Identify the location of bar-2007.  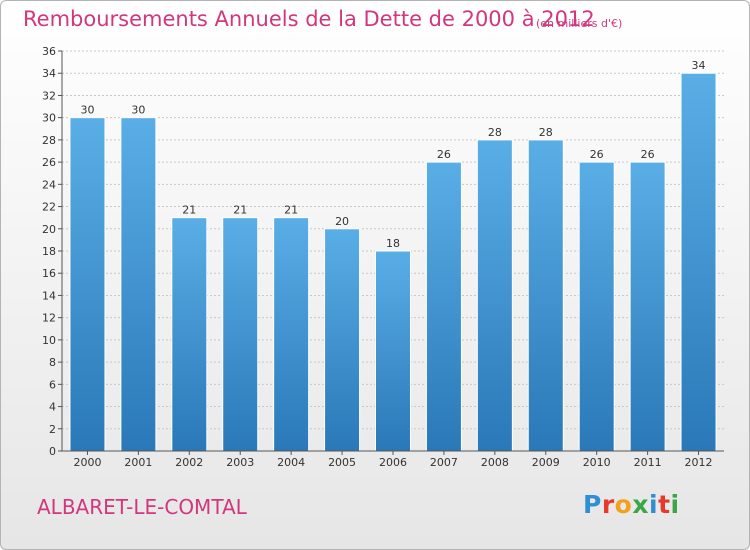
(443, 306).